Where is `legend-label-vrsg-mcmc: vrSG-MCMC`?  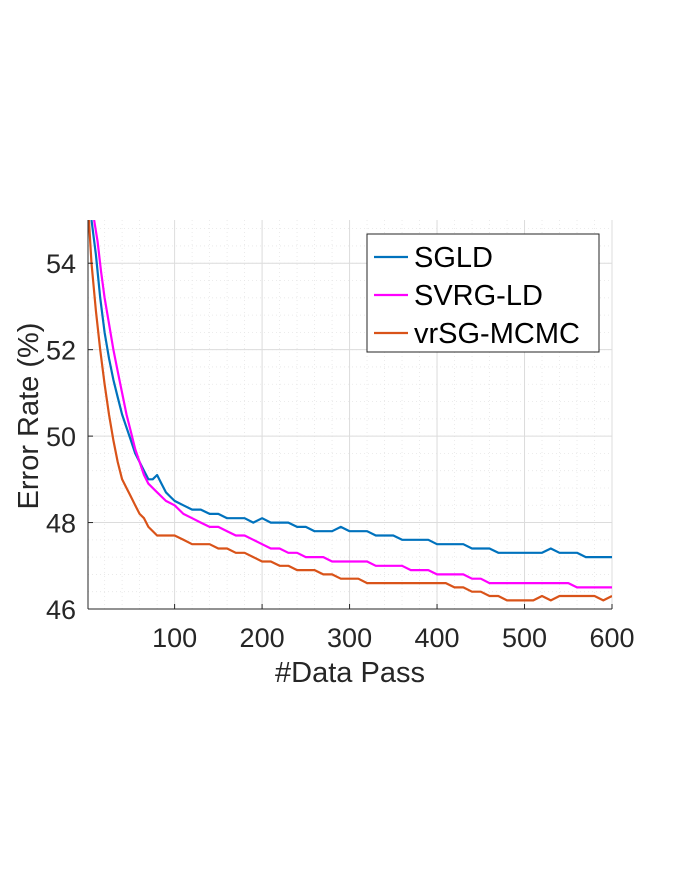
legend-label-vrsg-mcmc: vrSG-MCMC is located at coordinates (497, 334).